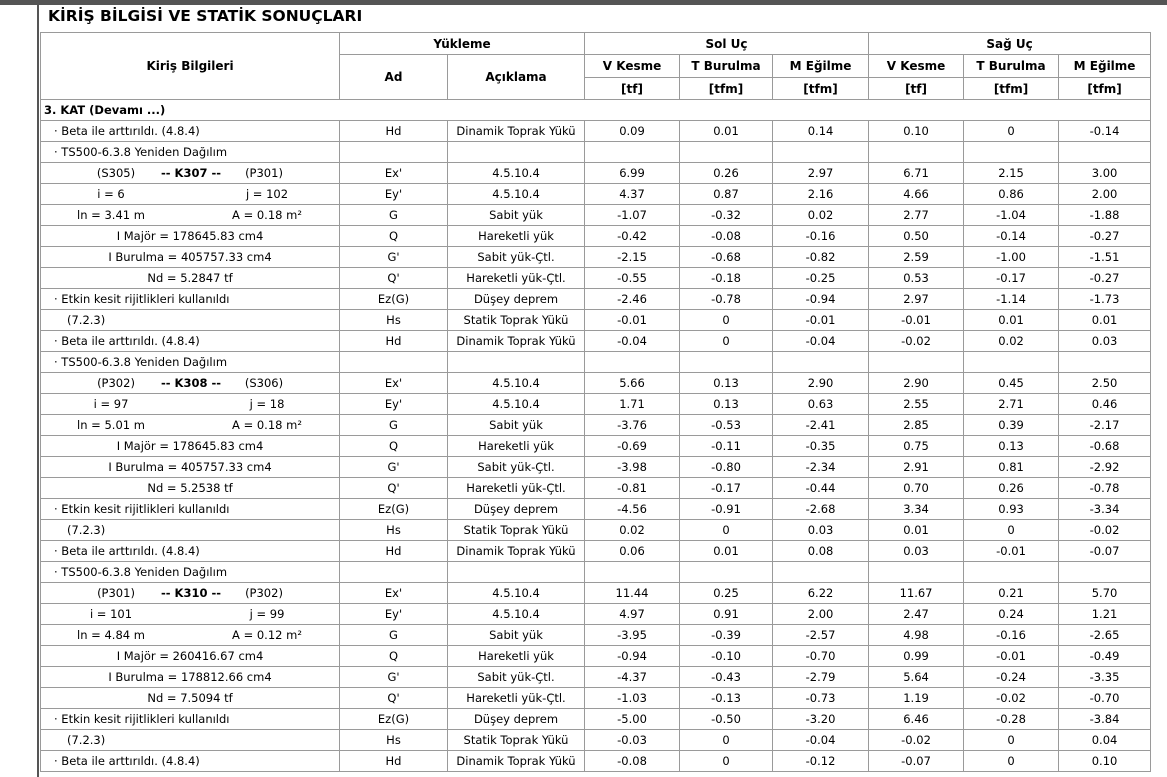  Describe the element at coordinates (1011, 509) in the screenshot. I see `result-value: 0.93` at that location.